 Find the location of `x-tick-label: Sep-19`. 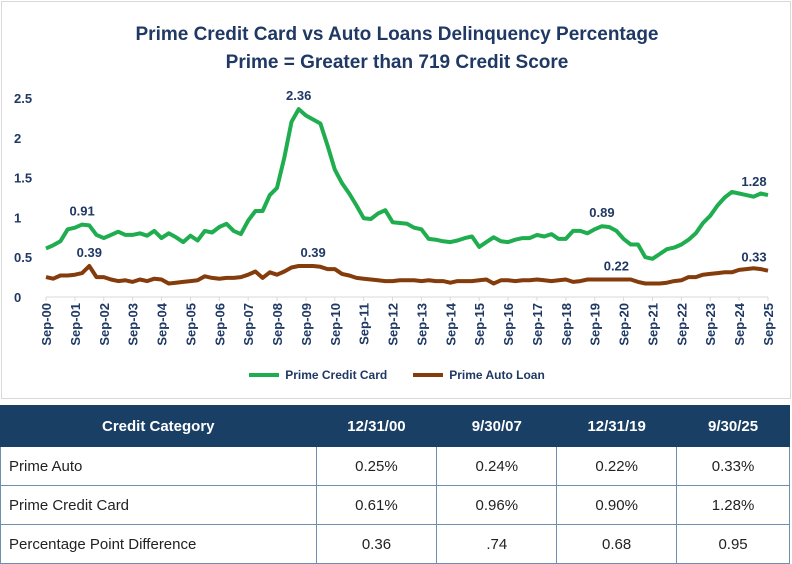

x-tick-label: Sep-19 is located at coordinates (595, 324).